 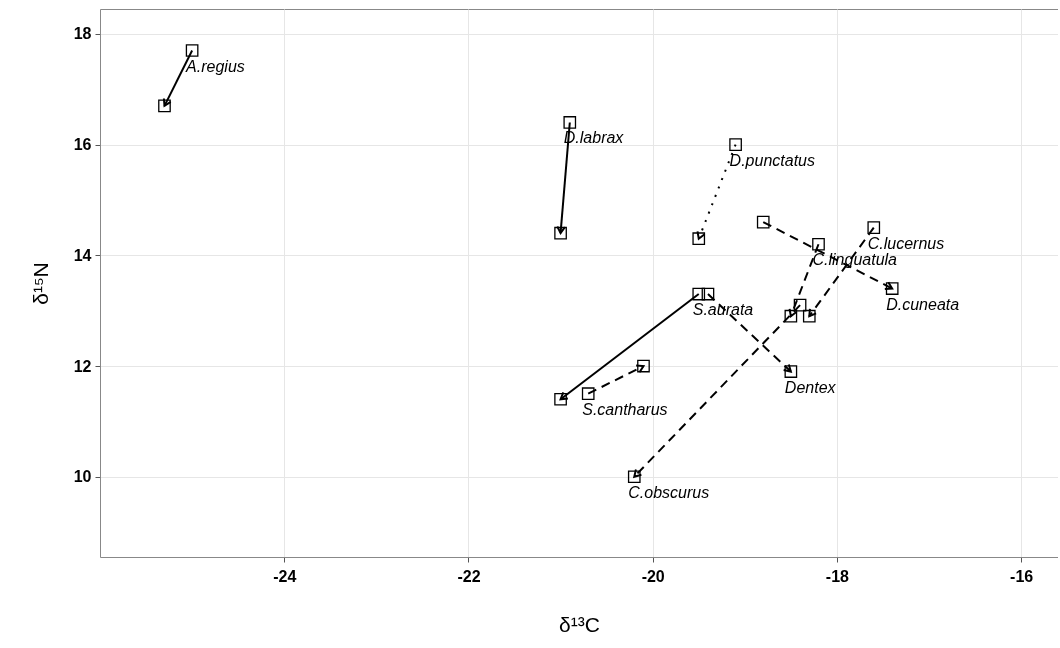 What do you see at coordinates (469, 576) in the screenshot?
I see `x-tick-label: -22` at bounding box center [469, 576].